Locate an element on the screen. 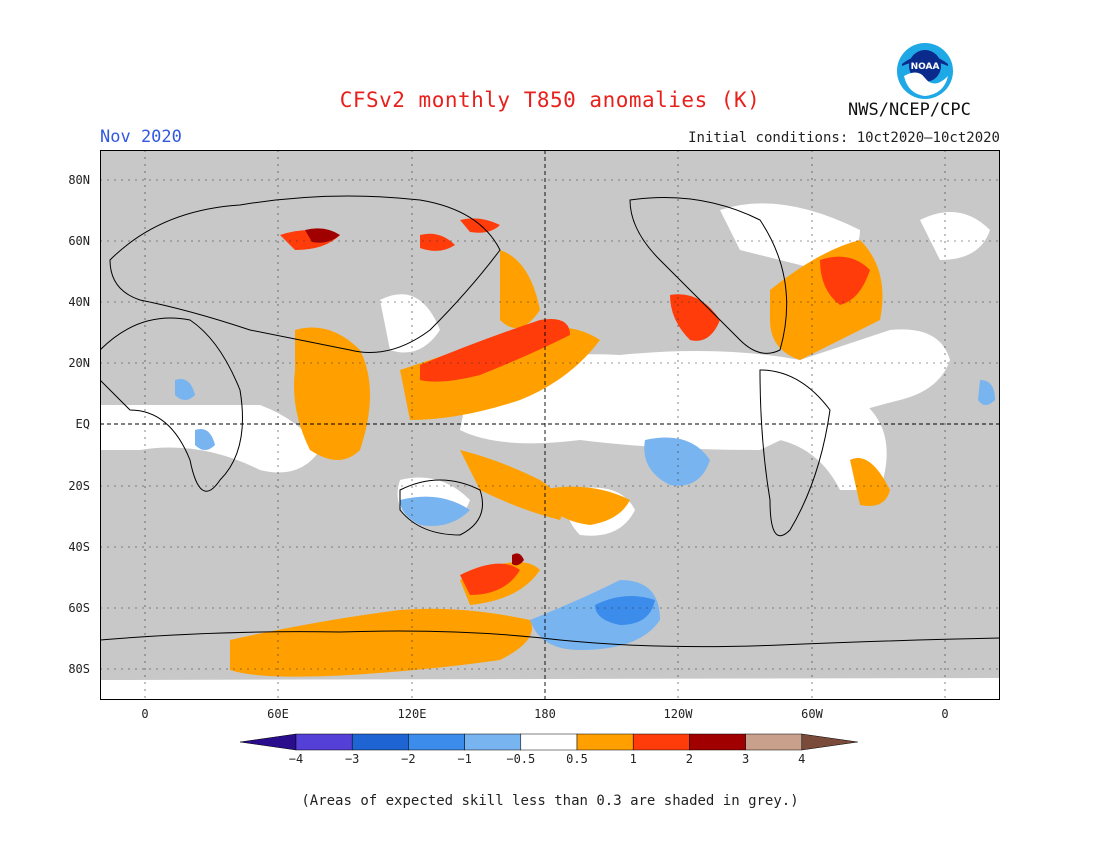 This screenshot has width=1100, height=850. lat-label-60s: 60S is located at coordinates (79, 608).